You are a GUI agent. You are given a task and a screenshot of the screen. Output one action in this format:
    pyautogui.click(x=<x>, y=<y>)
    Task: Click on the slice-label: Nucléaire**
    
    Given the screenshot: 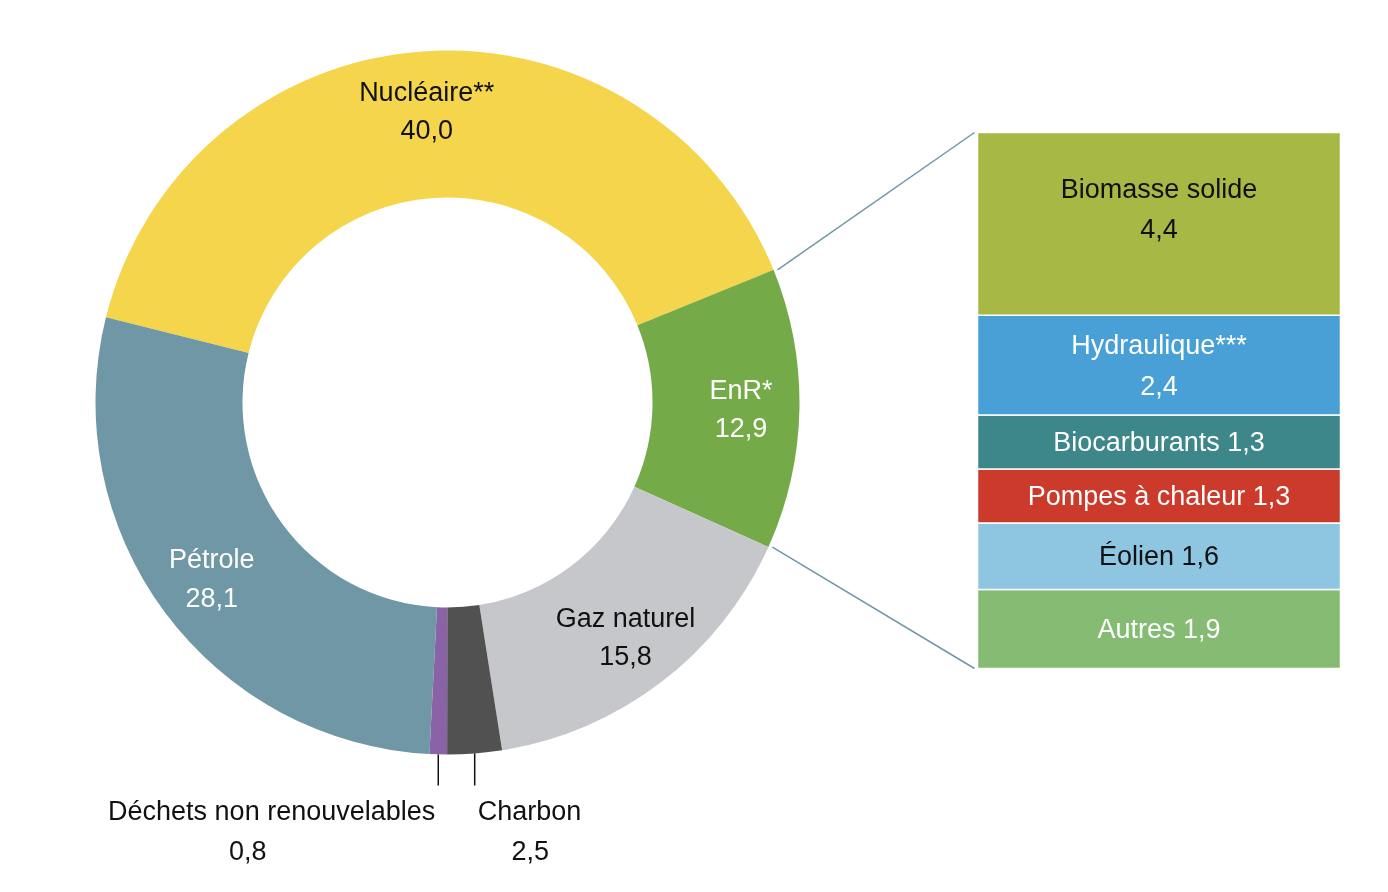 What is the action you would take?
    pyautogui.click(x=427, y=91)
    